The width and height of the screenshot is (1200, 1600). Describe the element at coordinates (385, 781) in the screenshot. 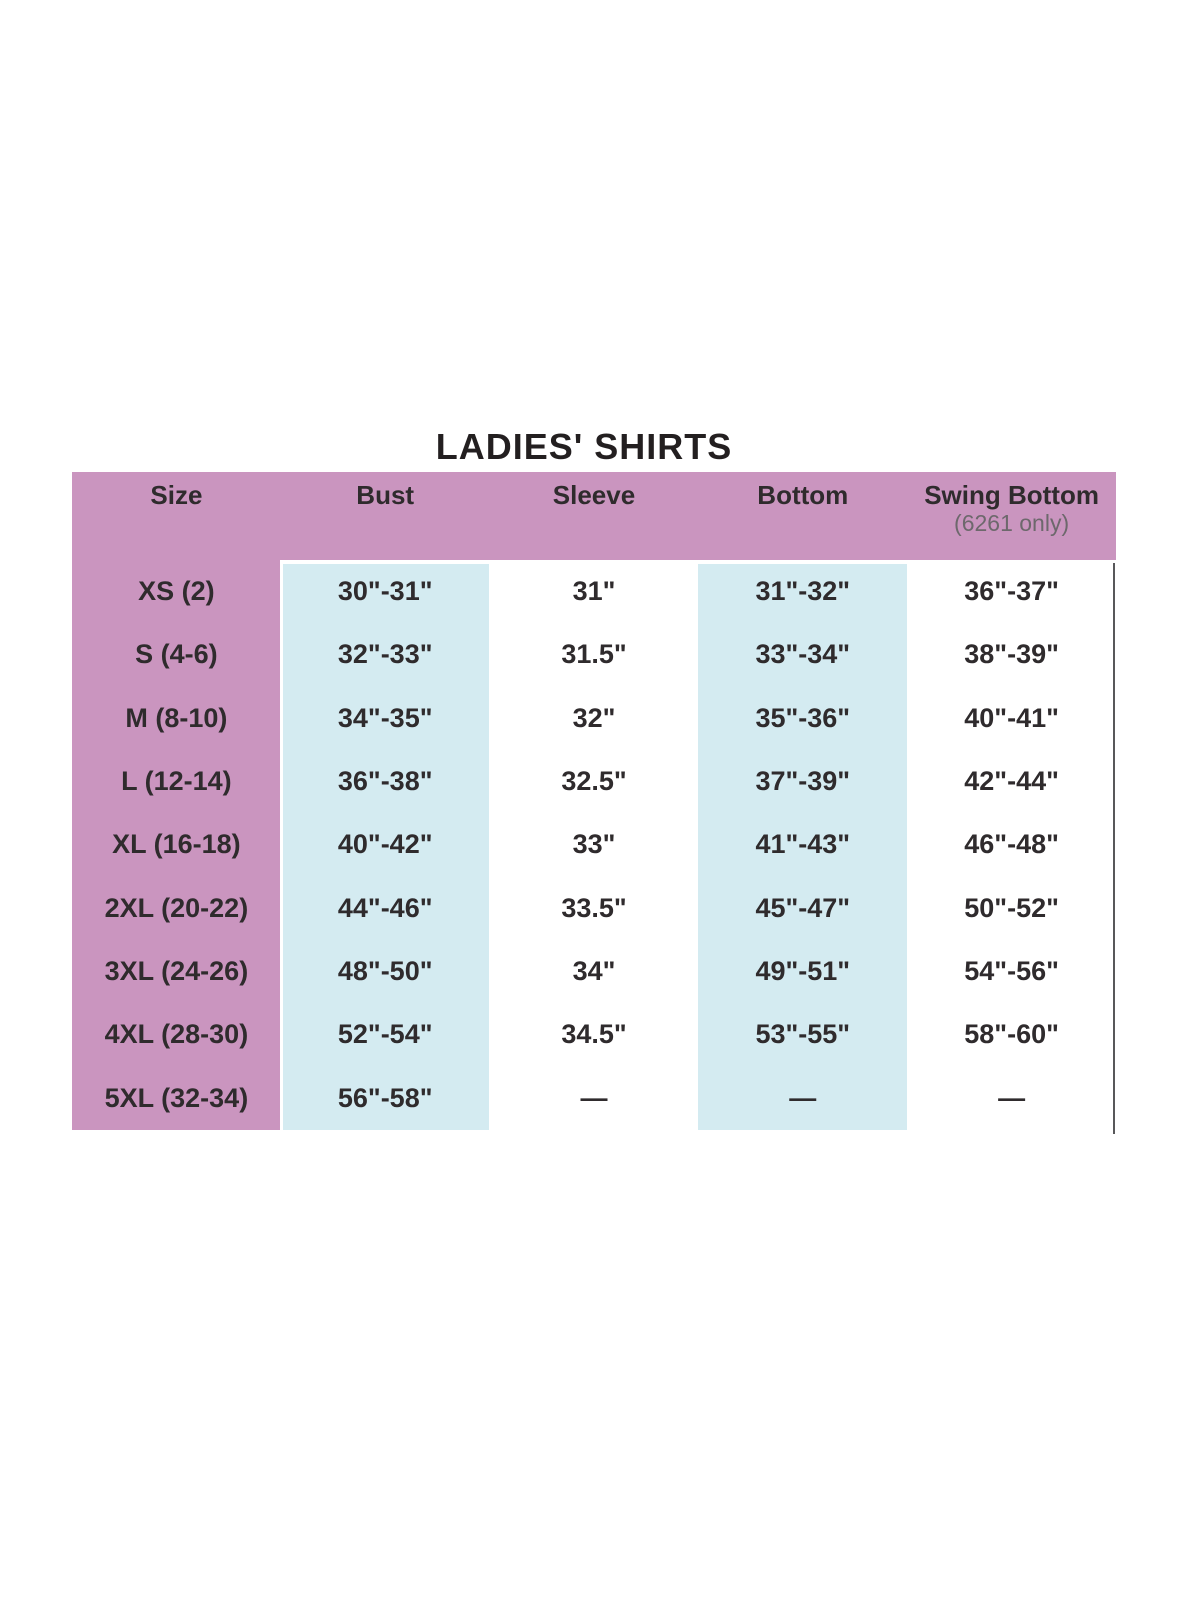

I see `cell-bust: 36"-38"` at that location.